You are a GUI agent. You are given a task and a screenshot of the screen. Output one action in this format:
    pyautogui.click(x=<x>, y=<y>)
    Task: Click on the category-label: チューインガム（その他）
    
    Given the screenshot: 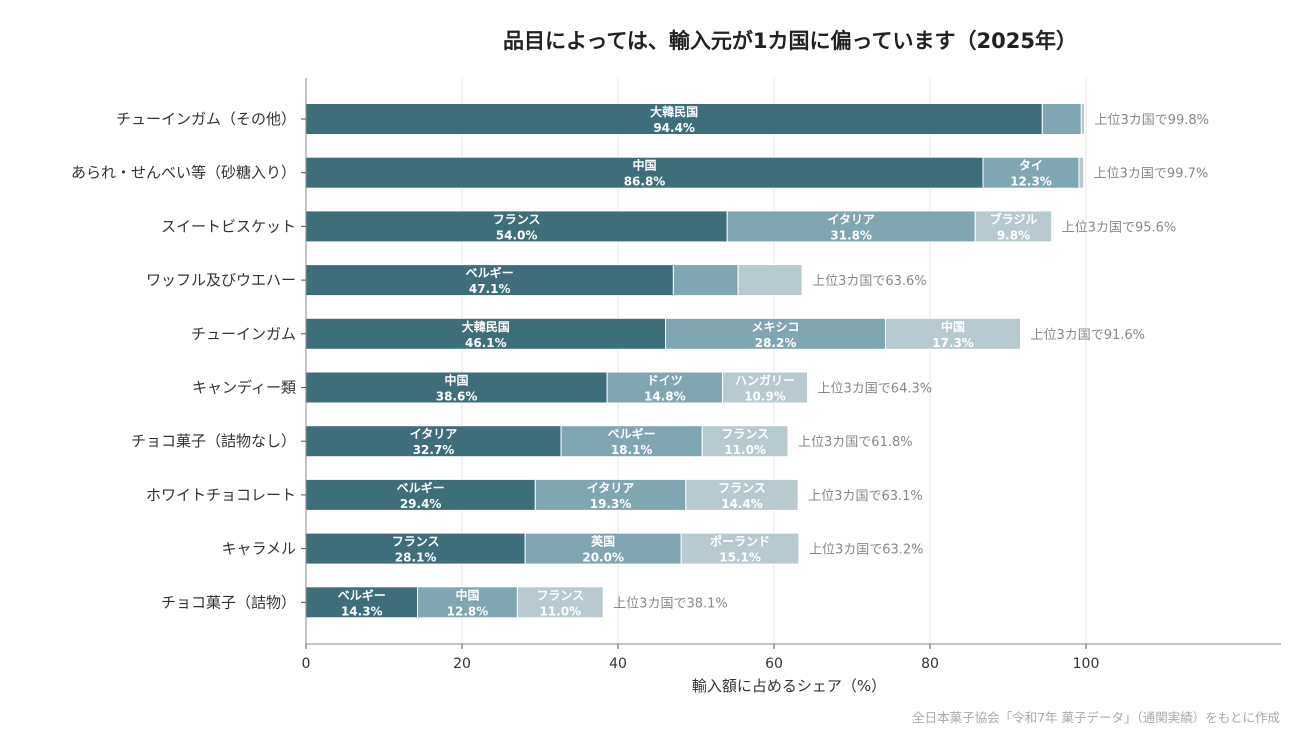 What is the action you would take?
    pyautogui.click(x=206, y=119)
    